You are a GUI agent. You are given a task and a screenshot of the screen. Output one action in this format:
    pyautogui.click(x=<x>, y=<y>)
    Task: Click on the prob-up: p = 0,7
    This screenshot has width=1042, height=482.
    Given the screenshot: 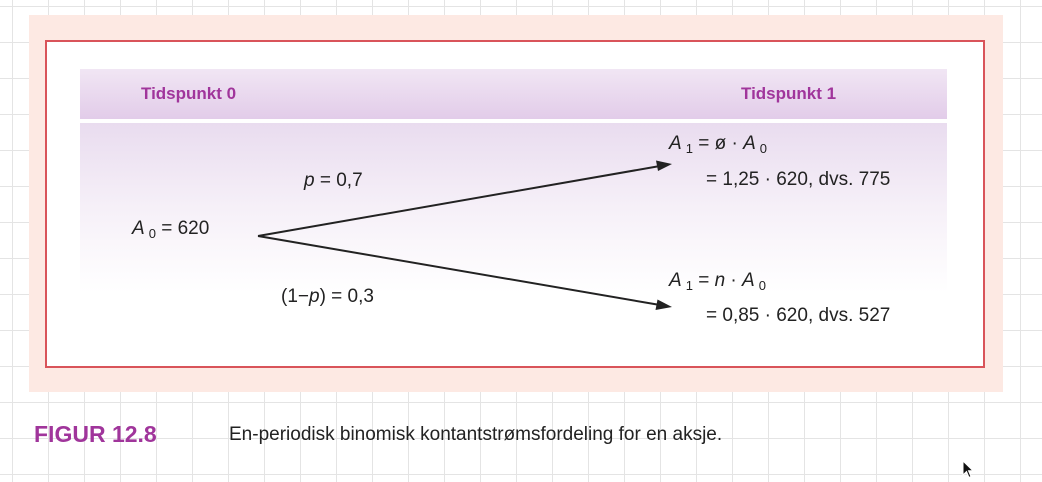 What is the action you would take?
    pyautogui.click(x=333, y=181)
    